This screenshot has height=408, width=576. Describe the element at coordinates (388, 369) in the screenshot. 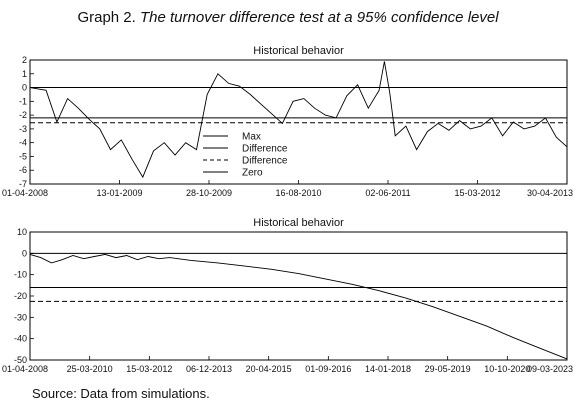

I see `x-tick-label: 14-01-2018` at that location.